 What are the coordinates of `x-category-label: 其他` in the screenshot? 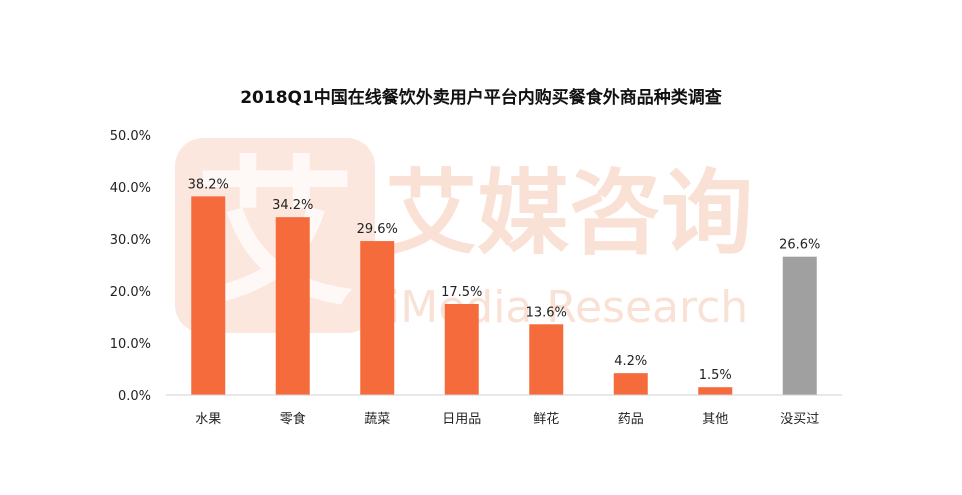 It's located at (715, 419).